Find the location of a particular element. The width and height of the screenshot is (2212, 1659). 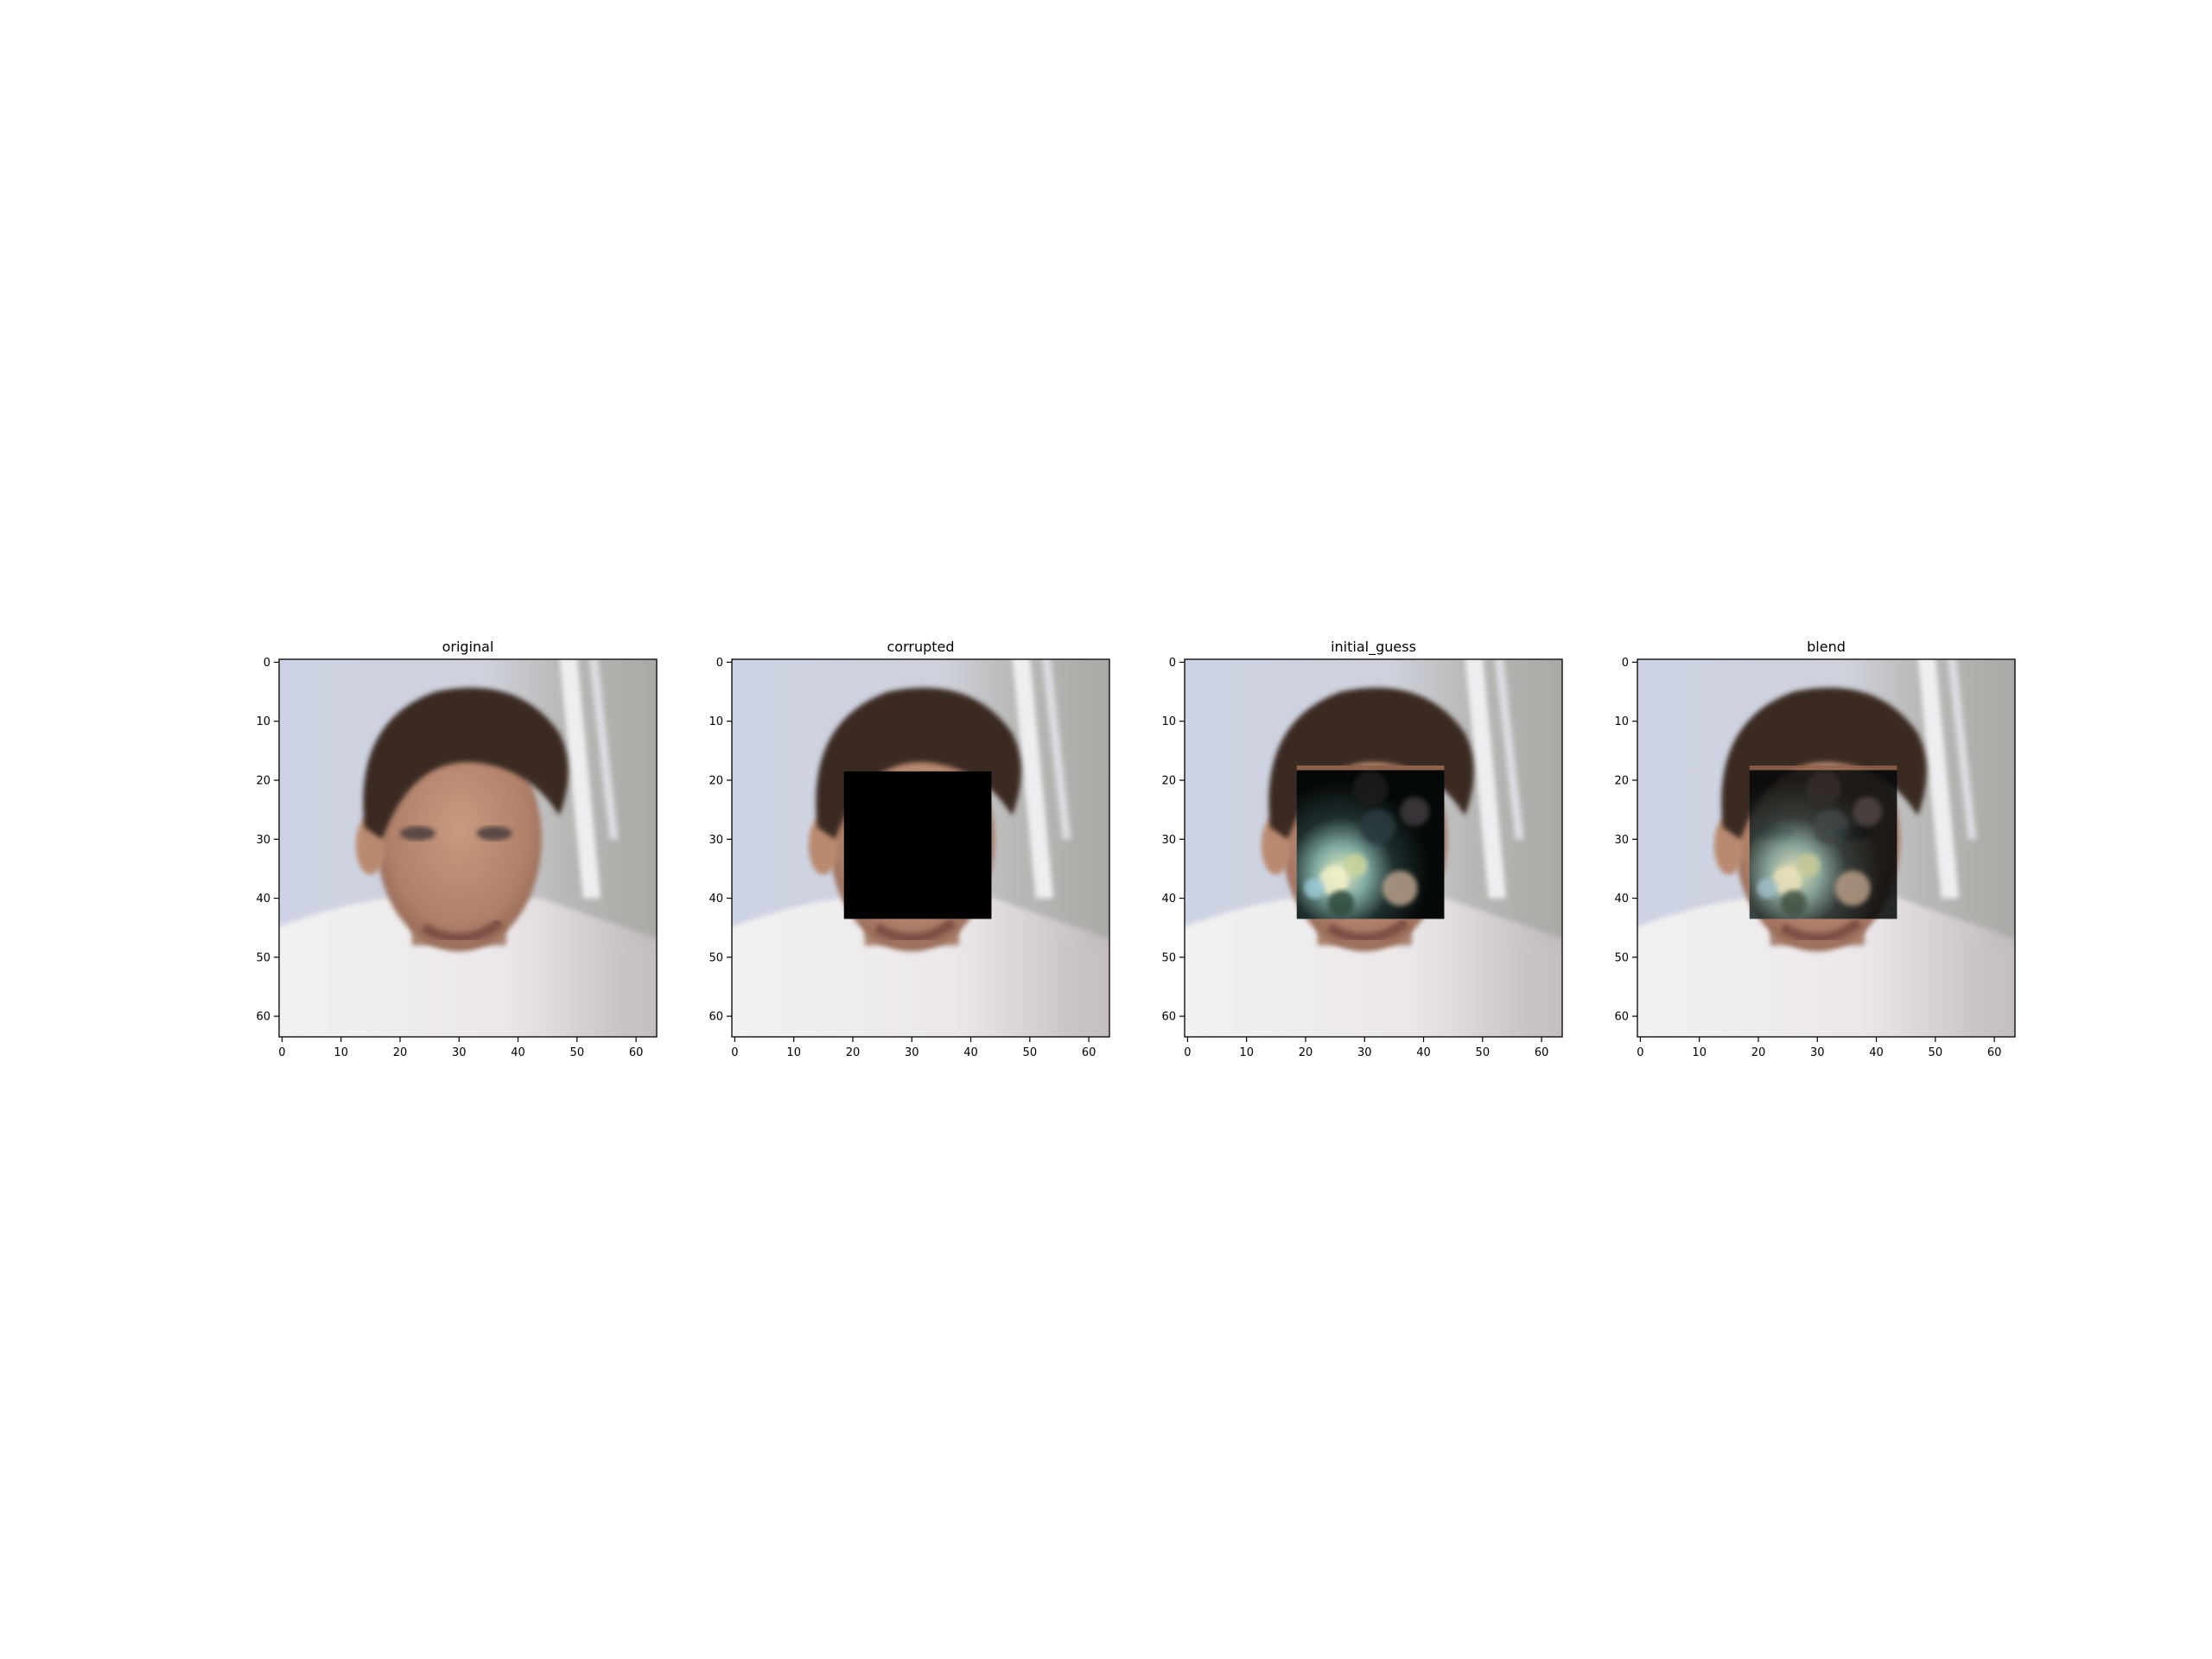

subplot-title: initial_guess is located at coordinates (1373, 647).